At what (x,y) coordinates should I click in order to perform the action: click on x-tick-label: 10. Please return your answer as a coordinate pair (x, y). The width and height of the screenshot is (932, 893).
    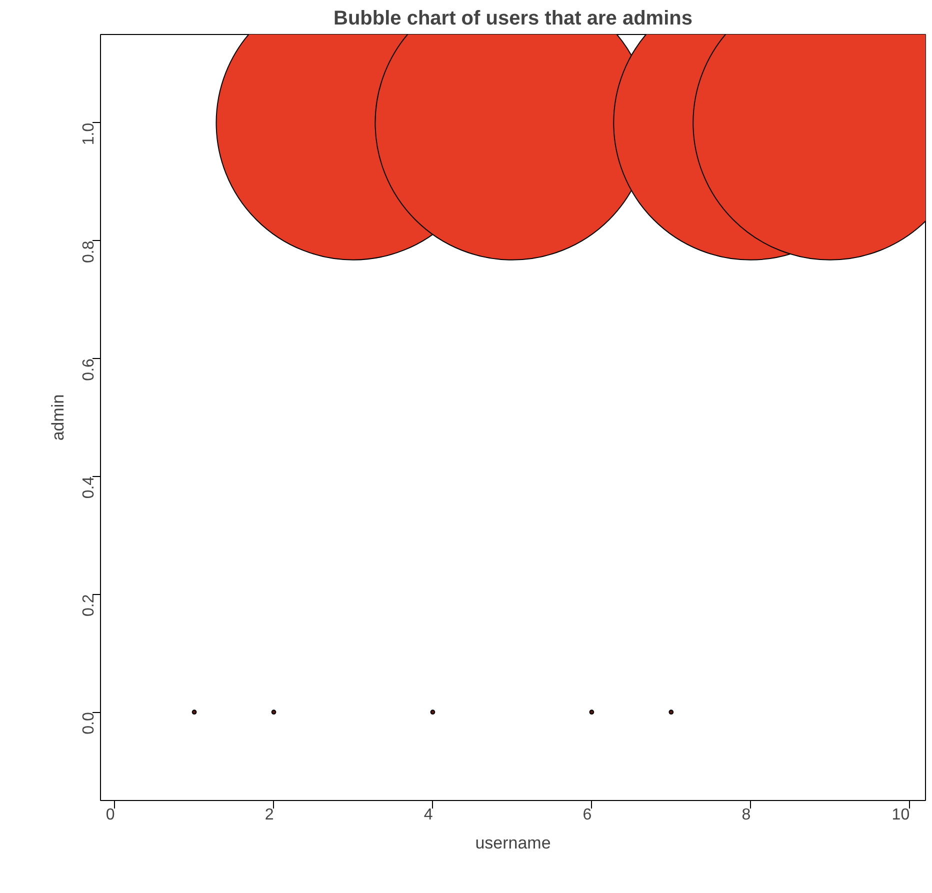
    Looking at the image, I should click on (901, 815).